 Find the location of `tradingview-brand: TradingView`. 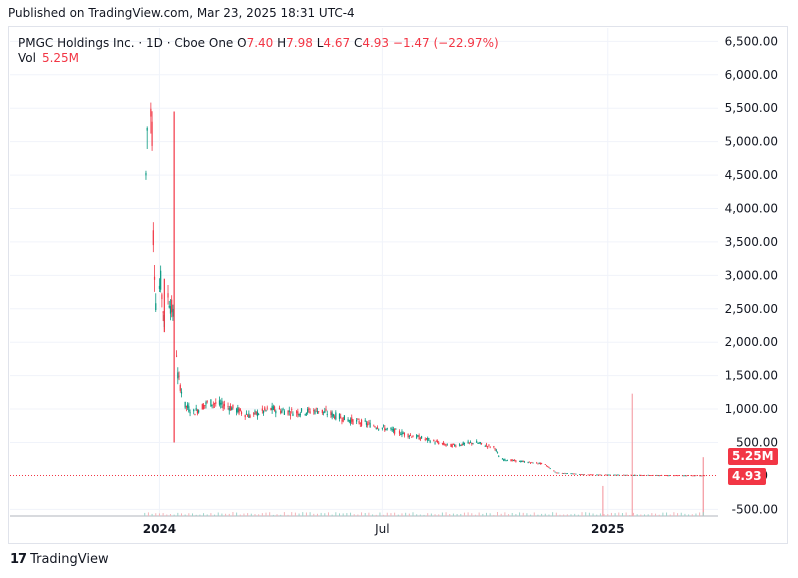

tradingview-brand: TradingView is located at coordinates (69, 559).